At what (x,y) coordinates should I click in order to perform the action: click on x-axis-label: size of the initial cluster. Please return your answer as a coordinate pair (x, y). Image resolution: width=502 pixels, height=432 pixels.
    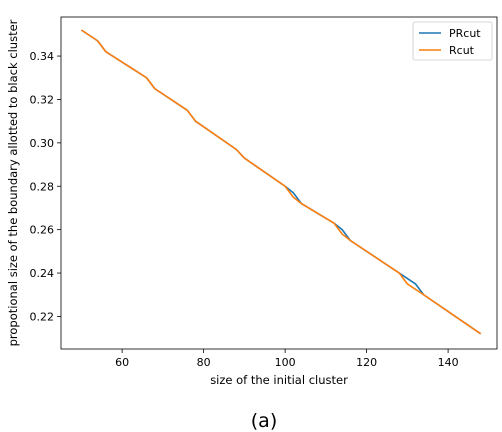
    Looking at the image, I should click on (279, 380).